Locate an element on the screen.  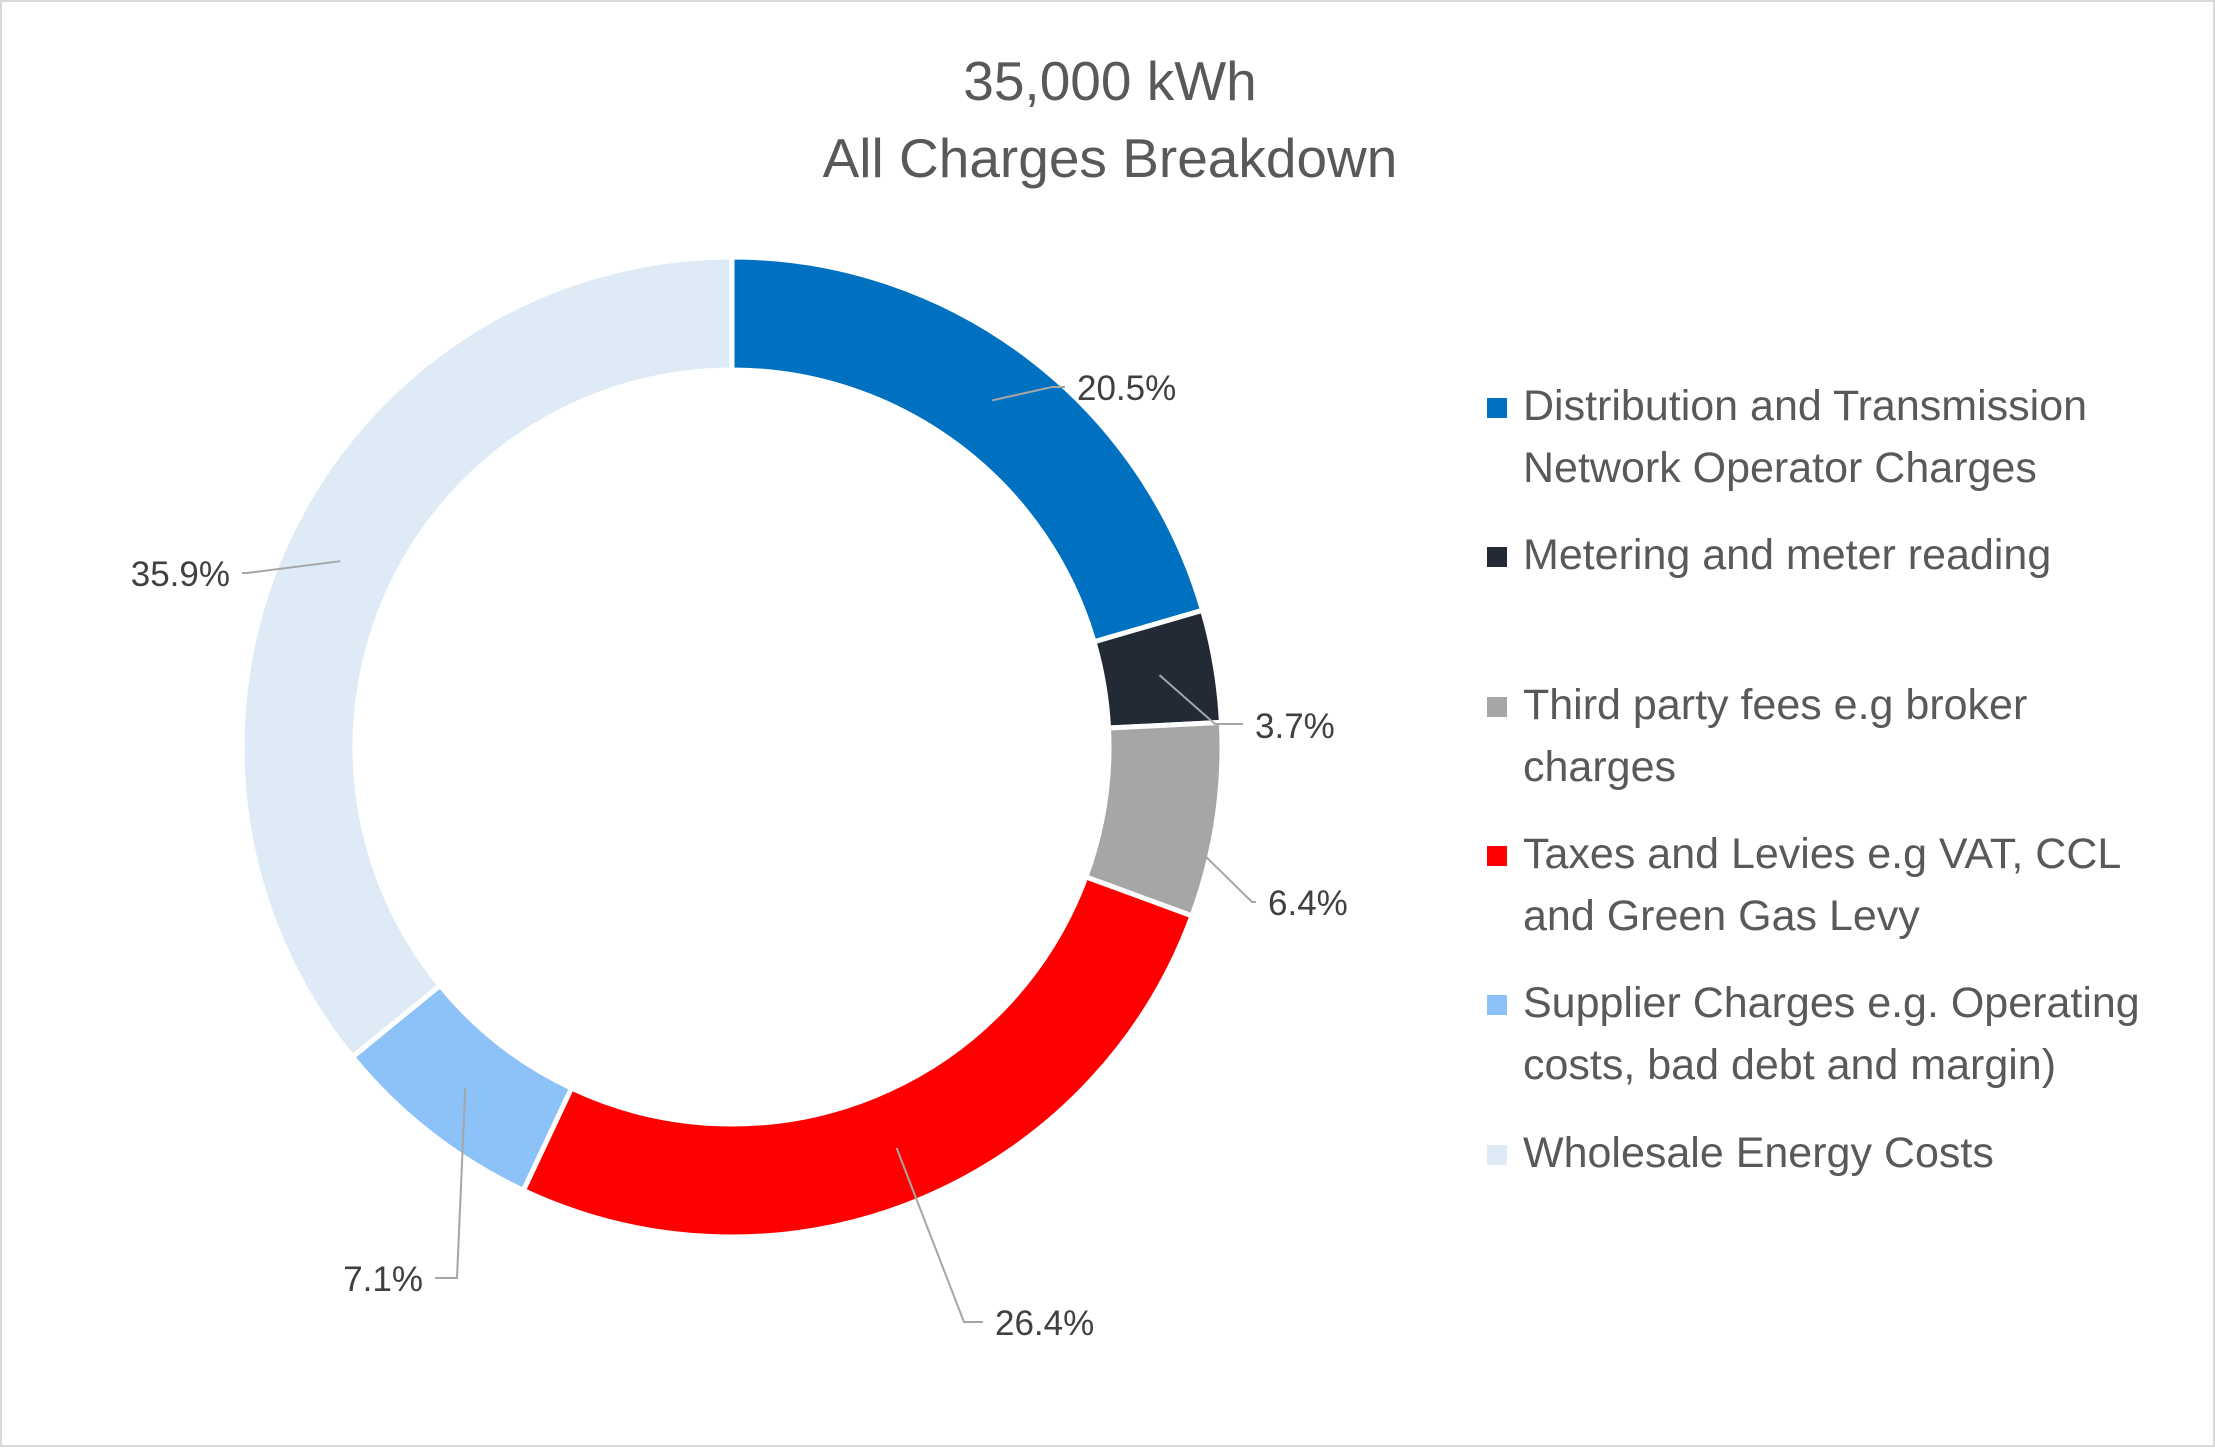
leader-line-third-party-fees-e-g-broker-charges is located at coordinates (1207, 857).